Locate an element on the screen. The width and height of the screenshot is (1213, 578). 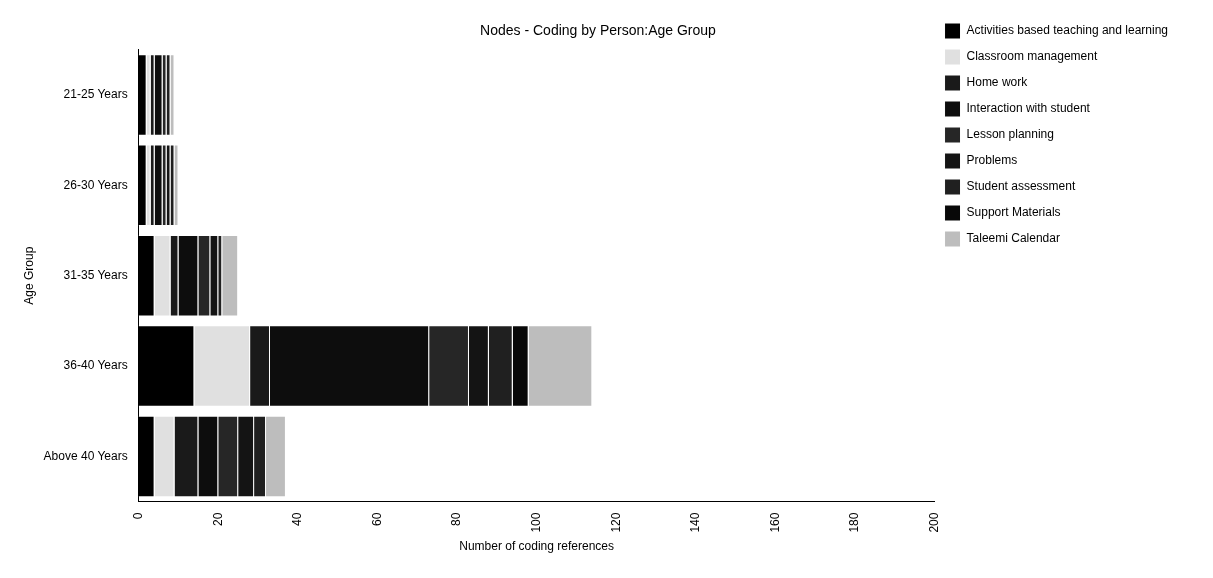
x-tick-label: 60 is located at coordinates (376, 519).